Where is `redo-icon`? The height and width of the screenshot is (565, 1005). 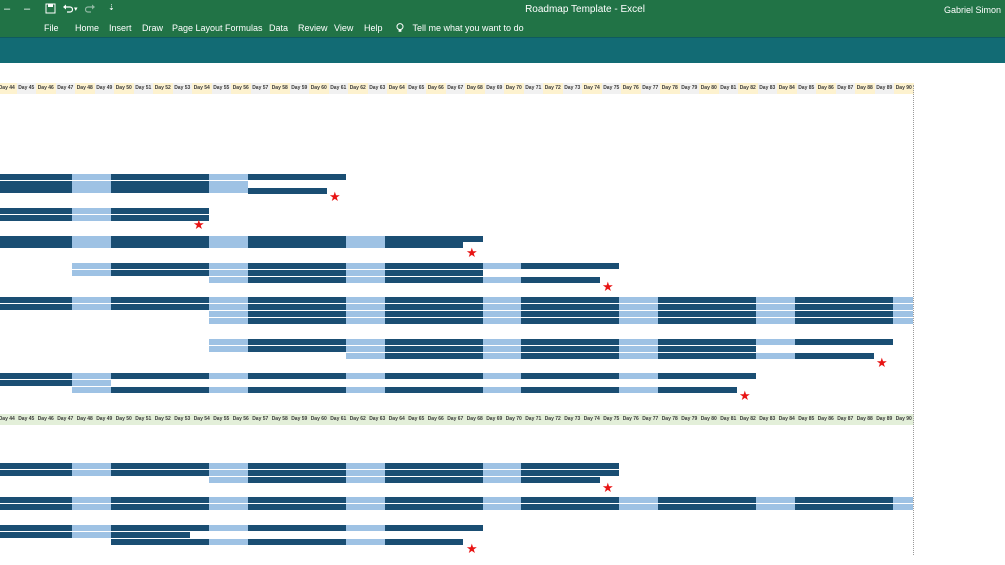
redo-icon is located at coordinates (90, 10).